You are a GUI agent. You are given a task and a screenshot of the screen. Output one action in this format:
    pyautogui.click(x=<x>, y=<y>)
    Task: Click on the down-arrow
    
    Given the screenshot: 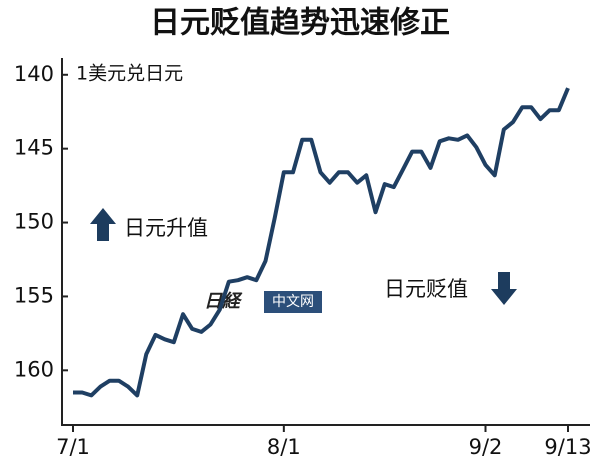 What is the action you would take?
    pyautogui.click(x=504, y=288)
    